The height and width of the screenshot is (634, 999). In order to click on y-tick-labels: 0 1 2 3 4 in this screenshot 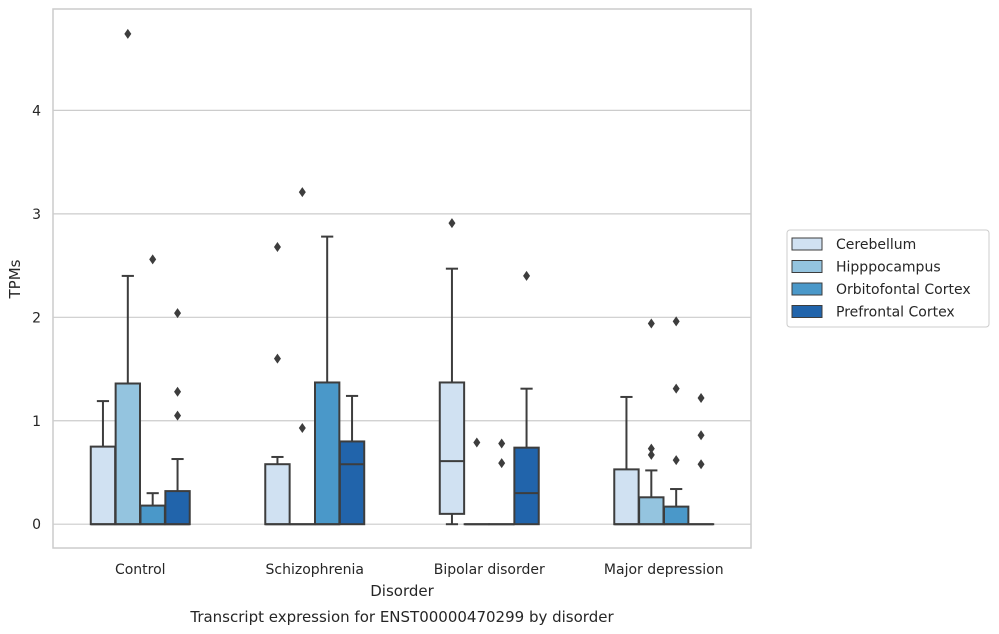, I will do `click(36, 318)`.